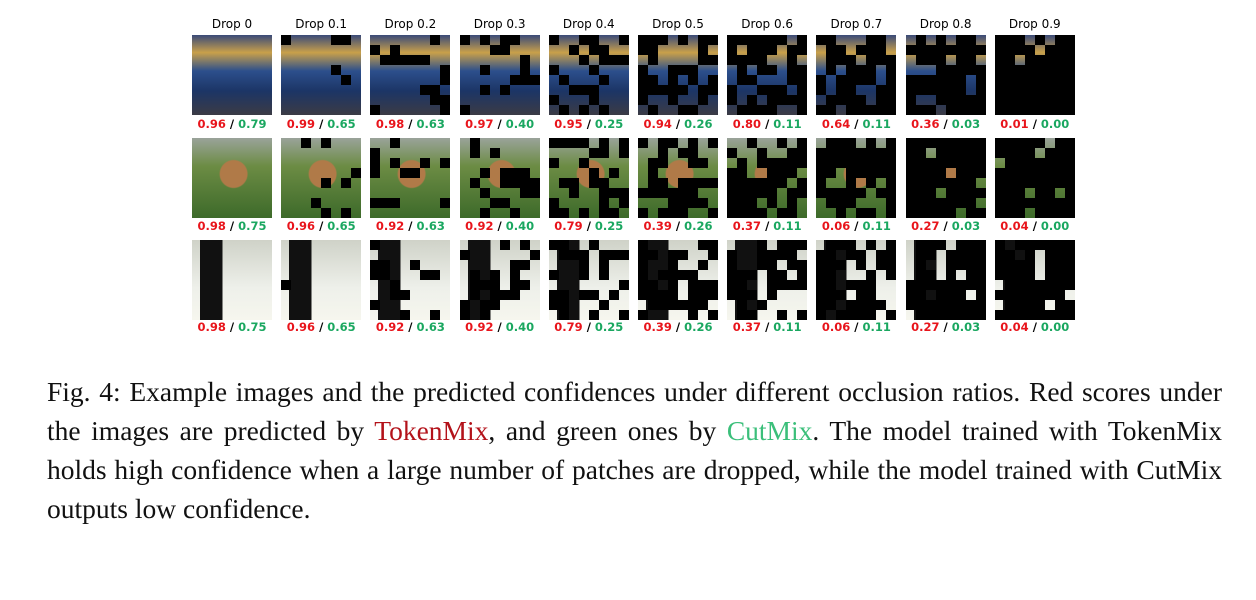 Image resolution: width=1256 pixels, height=600 pixels. What do you see at coordinates (430, 327) in the screenshot?
I see `cutmix-score: 0.63` at bounding box center [430, 327].